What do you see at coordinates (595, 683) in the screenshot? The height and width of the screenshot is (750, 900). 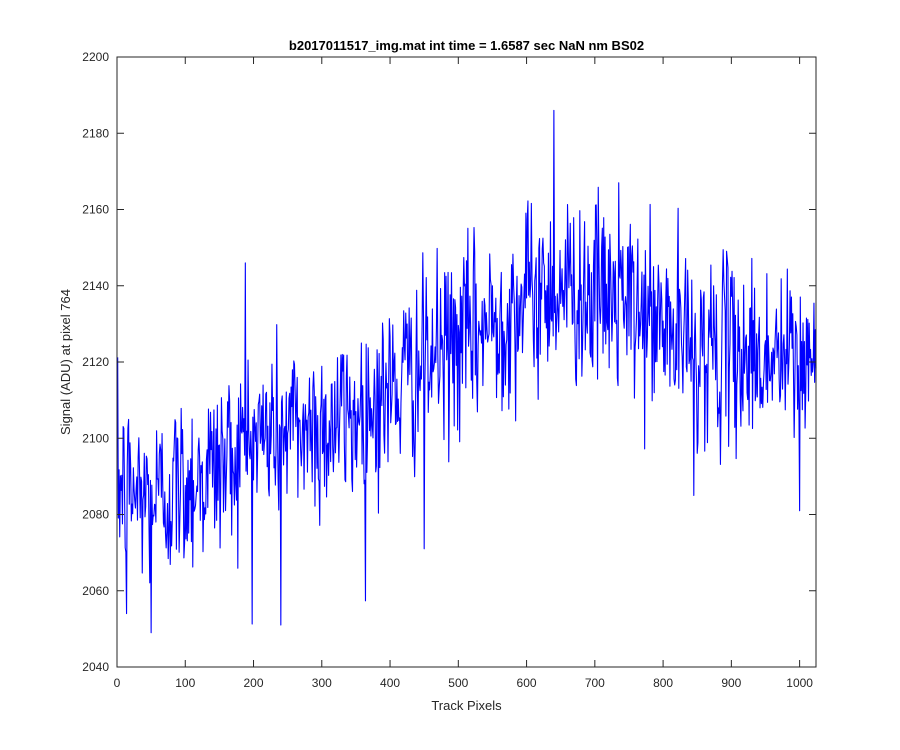 I see `x-tick-label: 700` at bounding box center [595, 683].